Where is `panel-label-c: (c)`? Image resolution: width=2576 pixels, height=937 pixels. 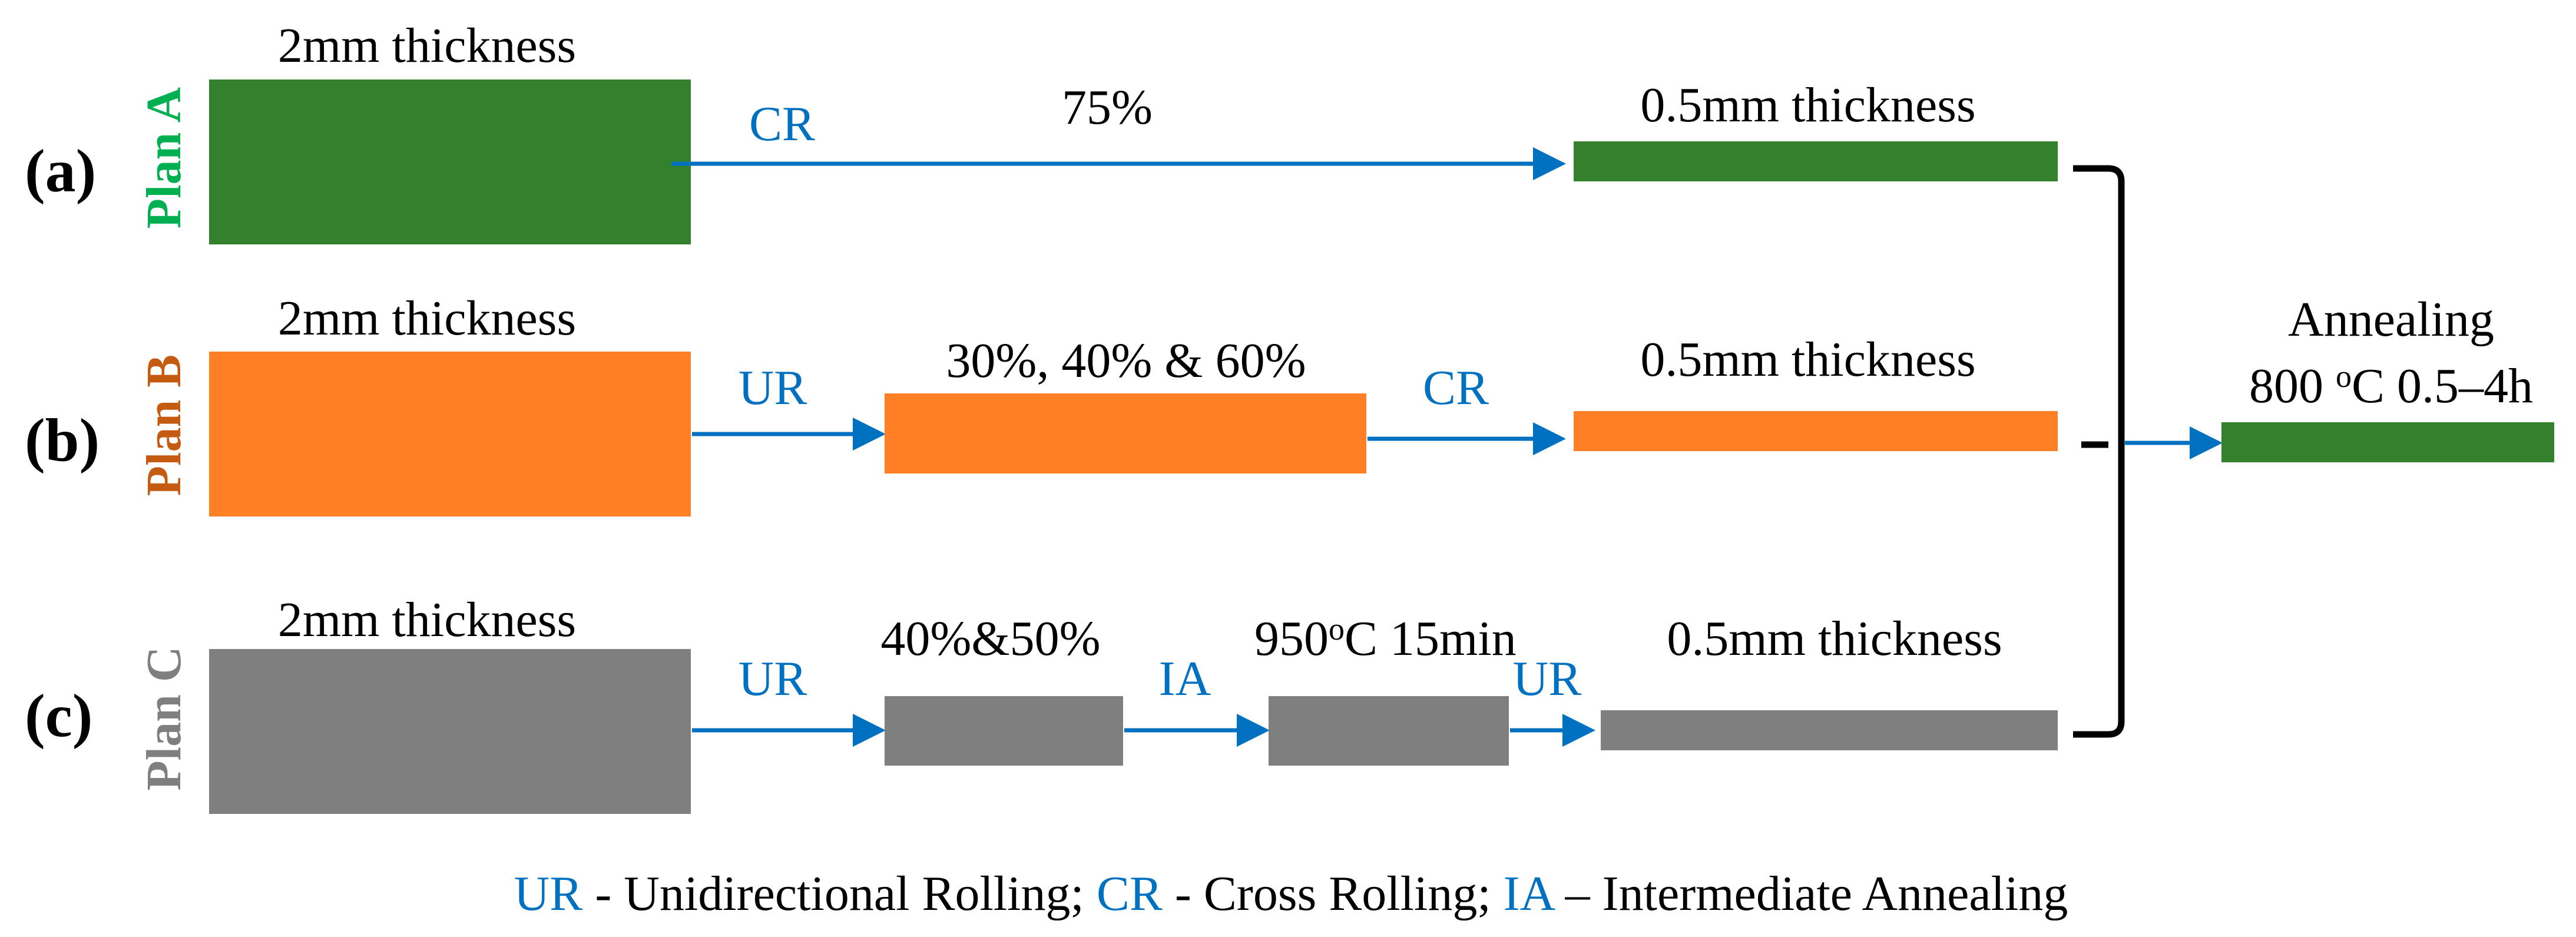 panel-label-c: (c) is located at coordinates (58, 716).